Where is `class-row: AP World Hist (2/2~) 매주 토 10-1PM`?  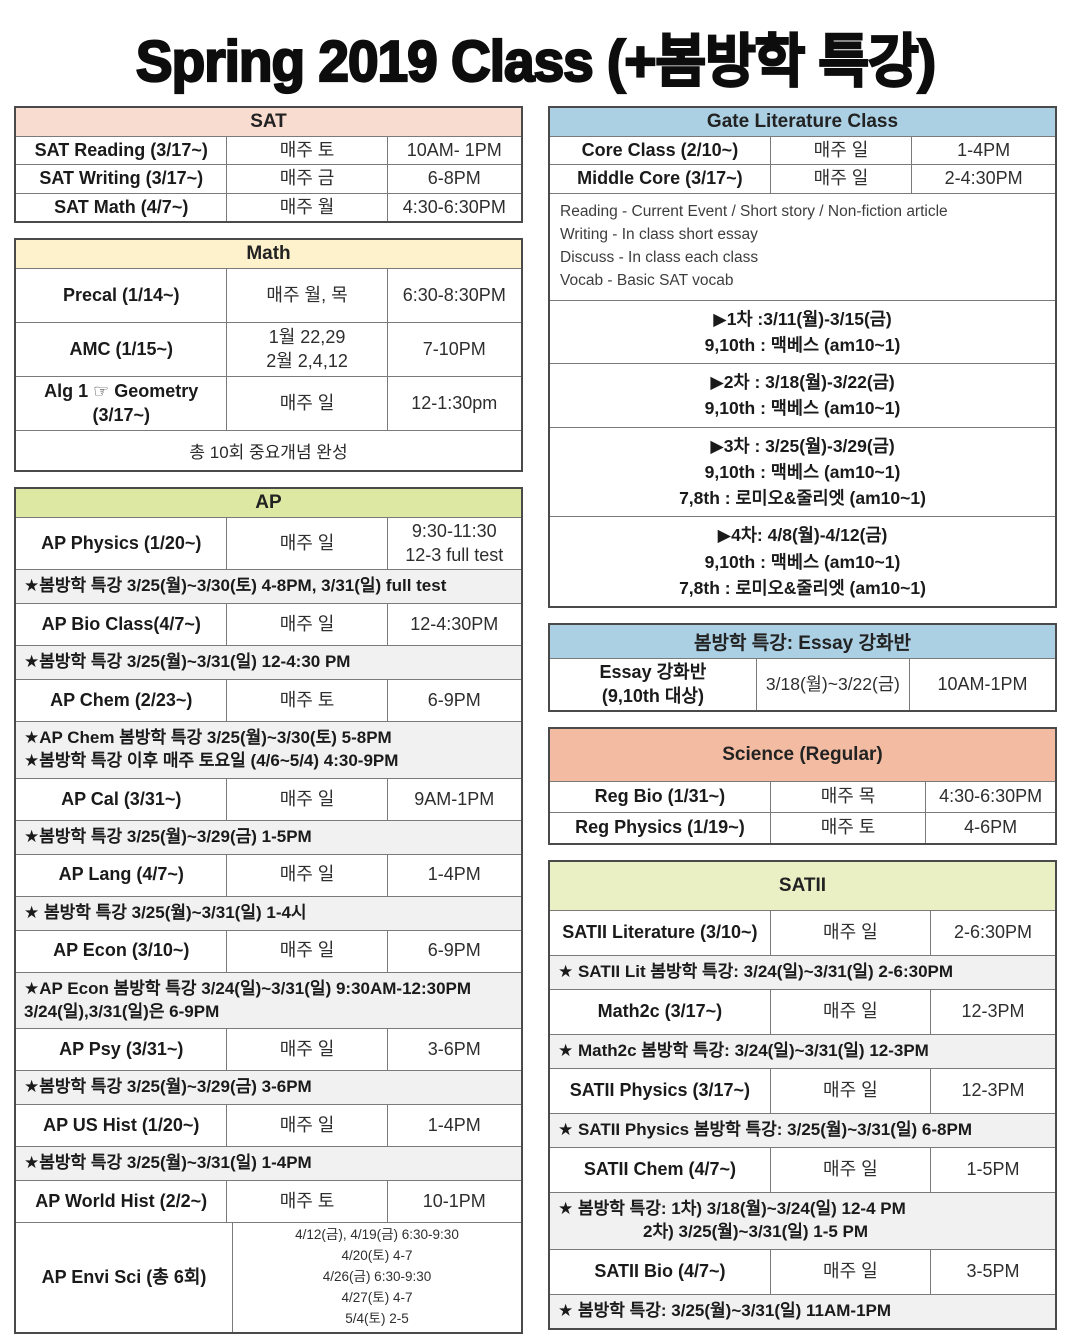 class-row: AP World Hist (2/2~) 매주 토 10-1PM is located at coordinates (268, 1201).